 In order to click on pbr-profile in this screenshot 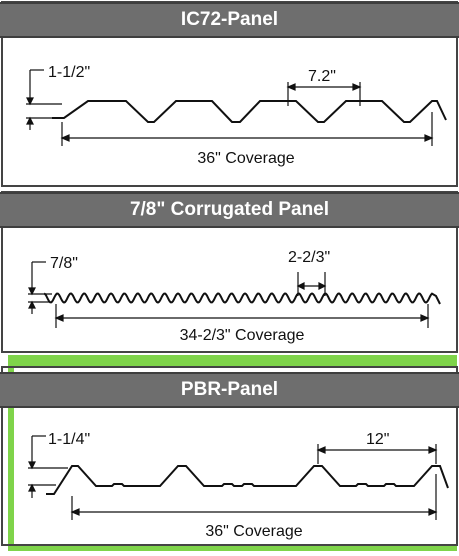, I will do `click(247, 480)`.